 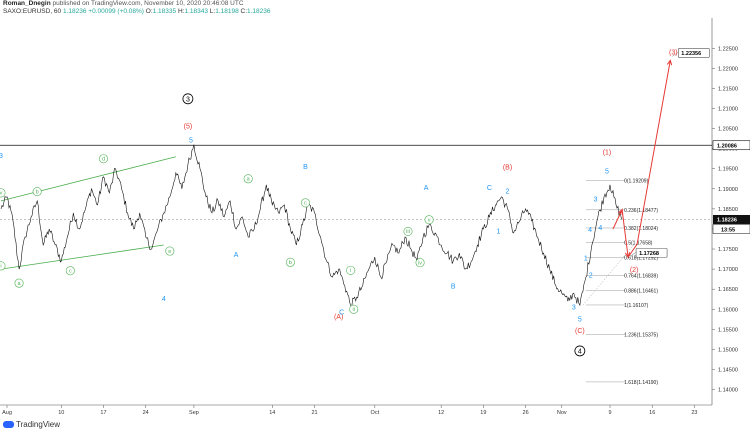 I want to click on price-tick-label: 1.21000, so click(x=728, y=110).